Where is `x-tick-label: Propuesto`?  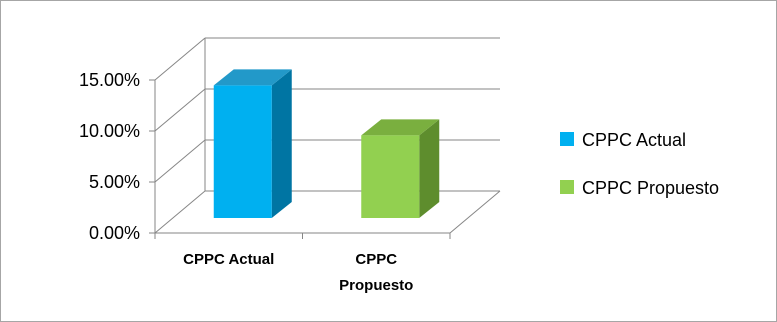
x-tick-label: Propuesto is located at coordinates (376, 285).